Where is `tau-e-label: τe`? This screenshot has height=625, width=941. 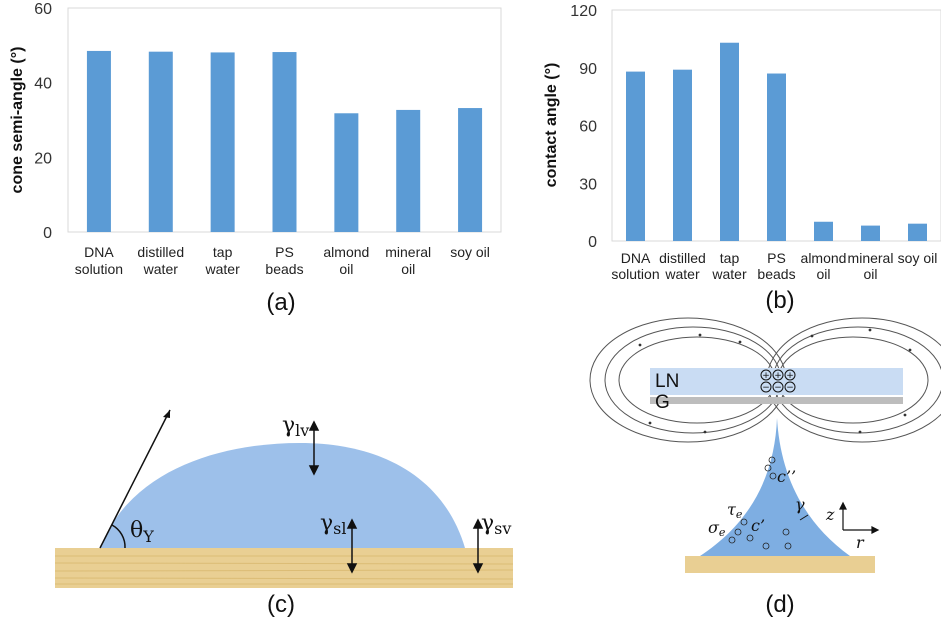 tau-e-label: τe is located at coordinates (735, 510).